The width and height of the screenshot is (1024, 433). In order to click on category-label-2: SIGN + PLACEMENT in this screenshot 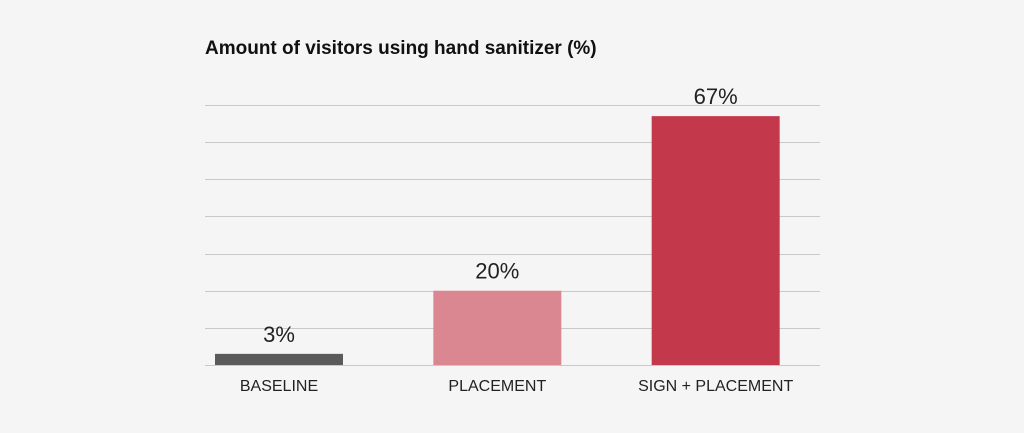, I will do `click(715, 386)`.